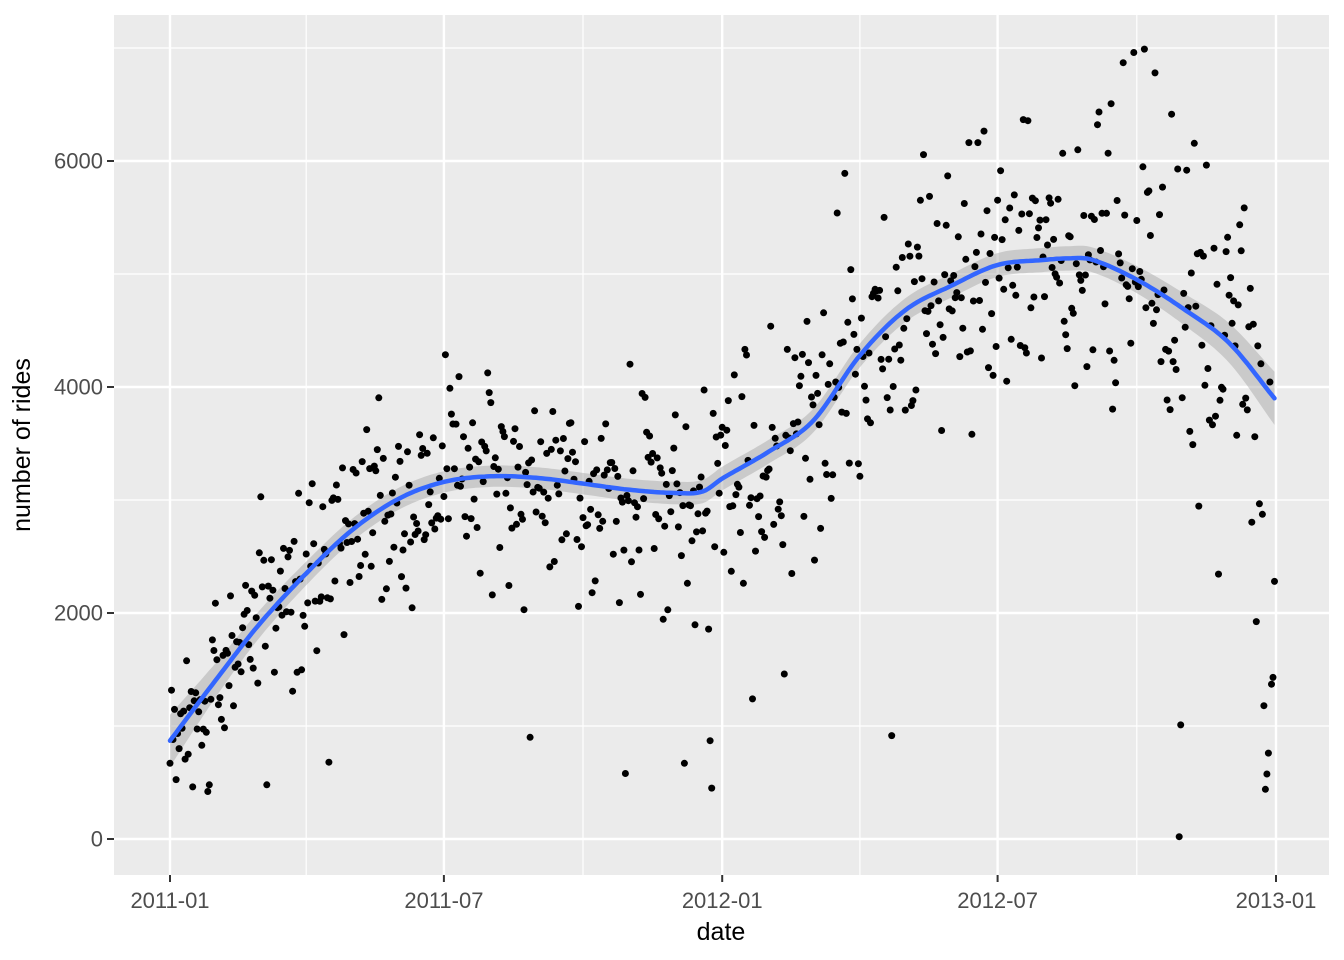 This screenshot has height=960, width=1344. I want to click on x-tick-label: 2012-07, so click(997, 900).